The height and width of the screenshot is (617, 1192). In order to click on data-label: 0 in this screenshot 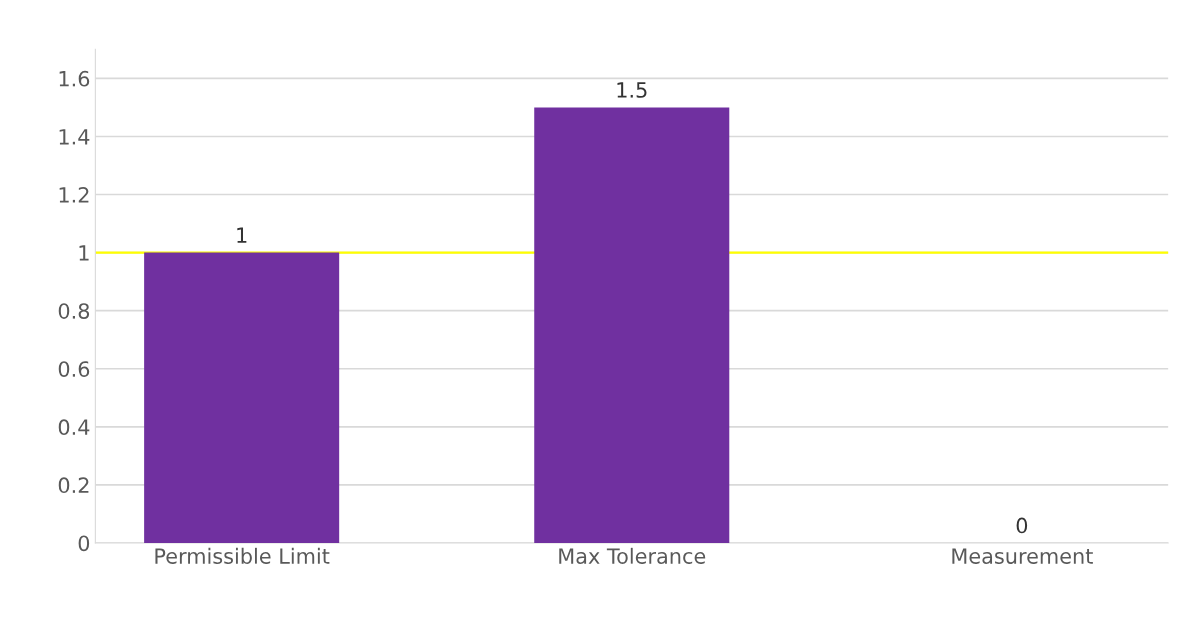, I will do `click(1022, 525)`.